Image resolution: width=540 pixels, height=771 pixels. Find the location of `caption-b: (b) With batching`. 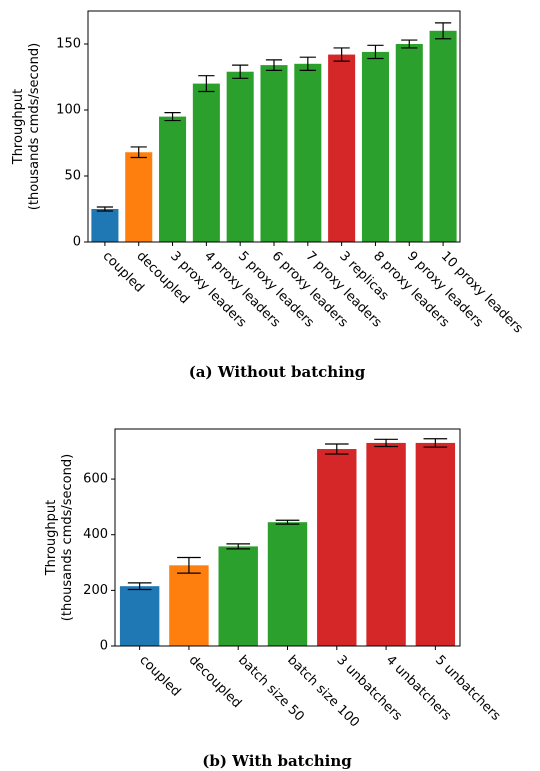

caption-b: (b) With batching is located at coordinates (277, 761).